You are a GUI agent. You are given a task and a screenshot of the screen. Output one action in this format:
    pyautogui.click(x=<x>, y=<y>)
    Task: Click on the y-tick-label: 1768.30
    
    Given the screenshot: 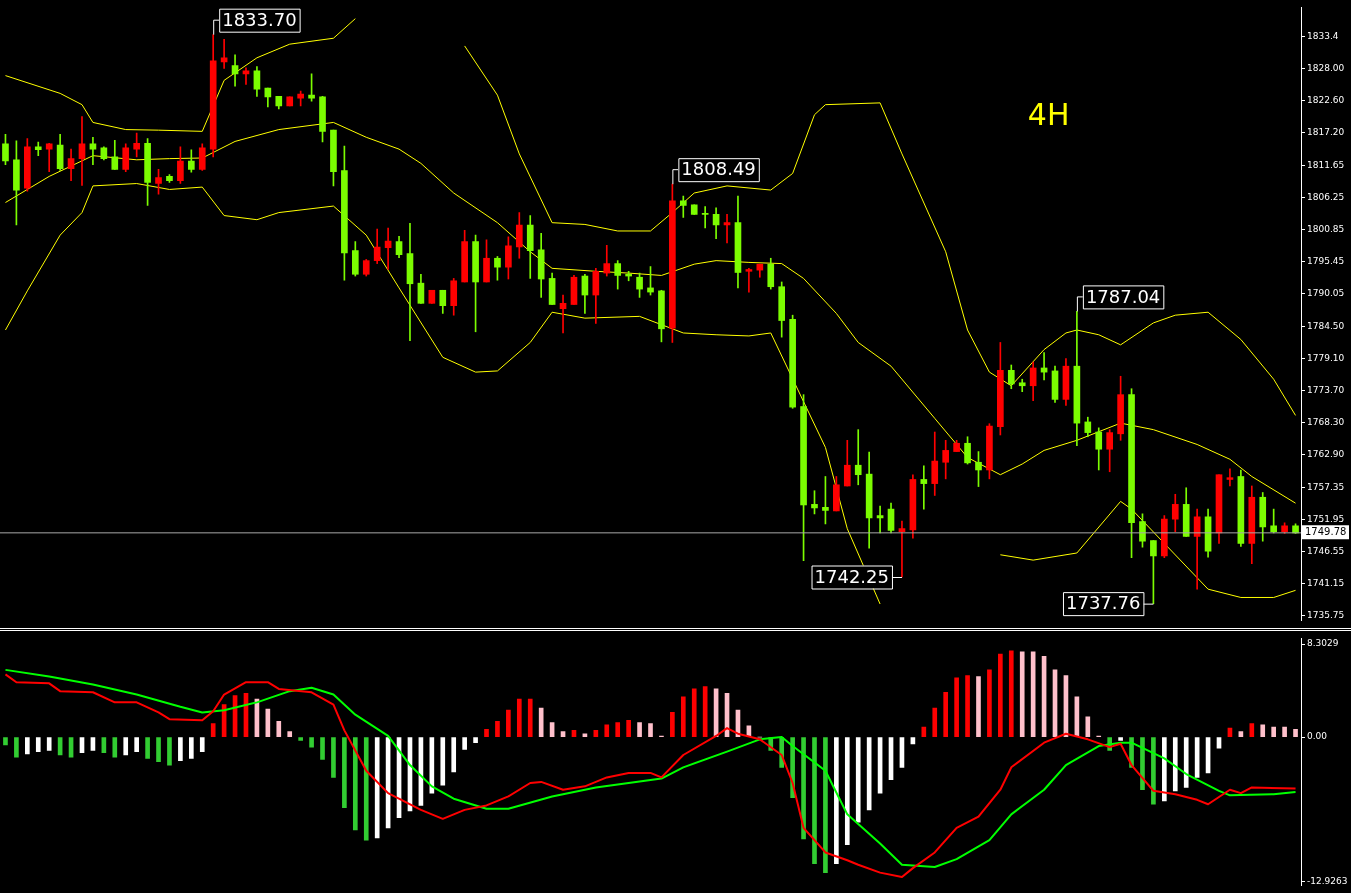 What is the action you would take?
    pyautogui.click(x=1326, y=421)
    